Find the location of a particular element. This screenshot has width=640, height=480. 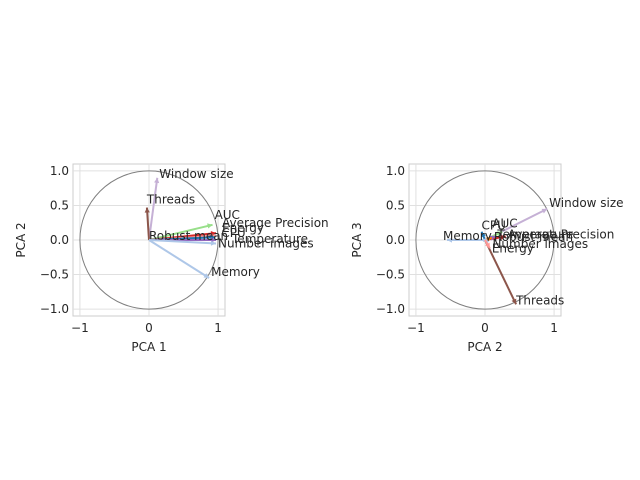

loading-vector: Robust mean is located at coordinates (188, 236).